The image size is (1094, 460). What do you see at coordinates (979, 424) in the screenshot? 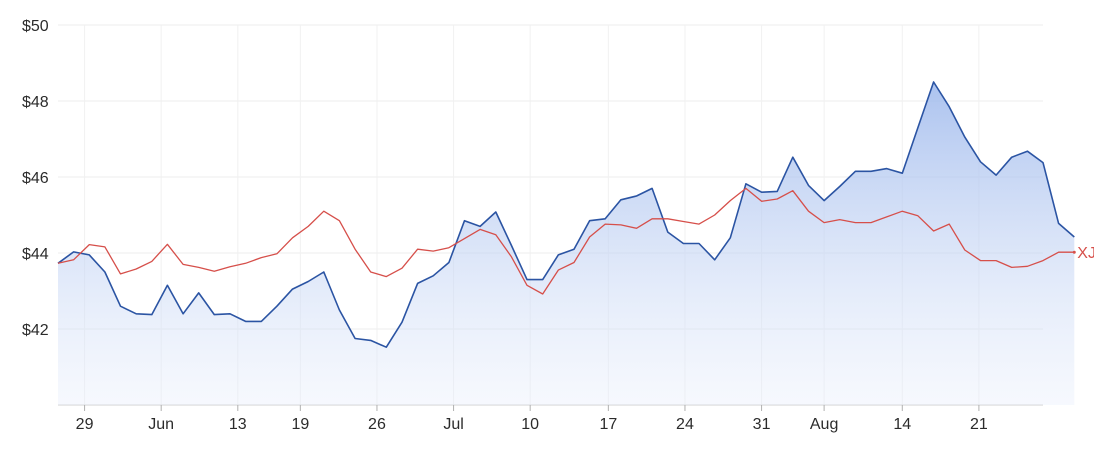
I see `x-tick-label: 21` at bounding box center [979, 424].